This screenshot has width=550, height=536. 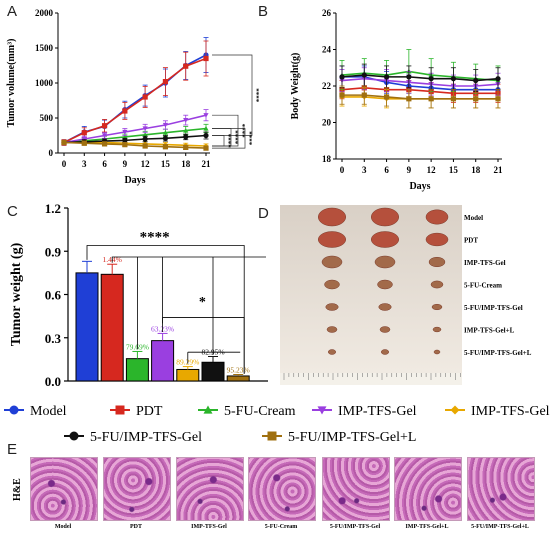 I want to click on panel-letter-e: E, so click(x=12, y=449).